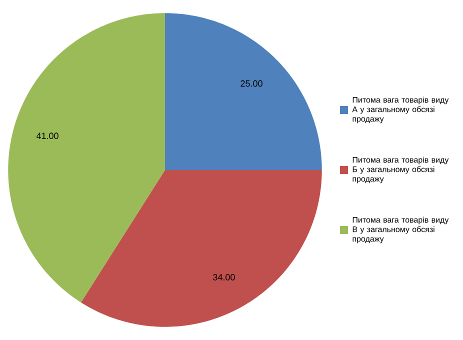  I want to click on legend-label: Питома вага товарів виду А у загальному обсязі продажу, so click(400, 110).